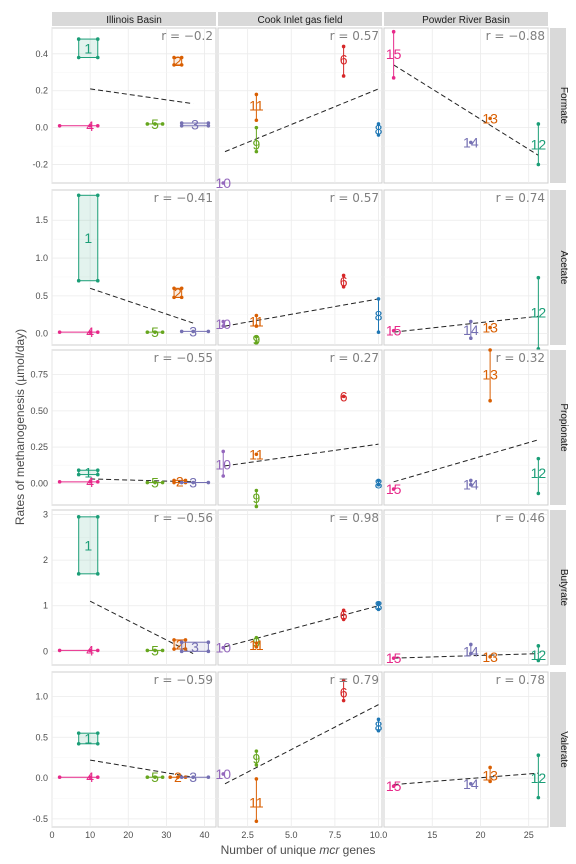 This screenshot has width=576, height=864. I want to click on panel-propionate-7: 6 8 9 10 11 r = 0.27, so click(299, 429).